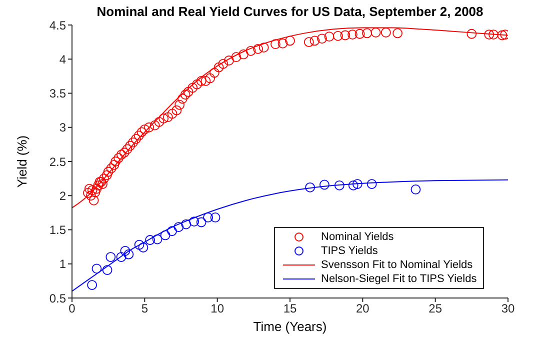 This screenshot has width=560, height=337. What do you see at coordinates (57, 298) in the screenshot?
I see `y-tick-label: 0.5` at bounding box center [57, 298].